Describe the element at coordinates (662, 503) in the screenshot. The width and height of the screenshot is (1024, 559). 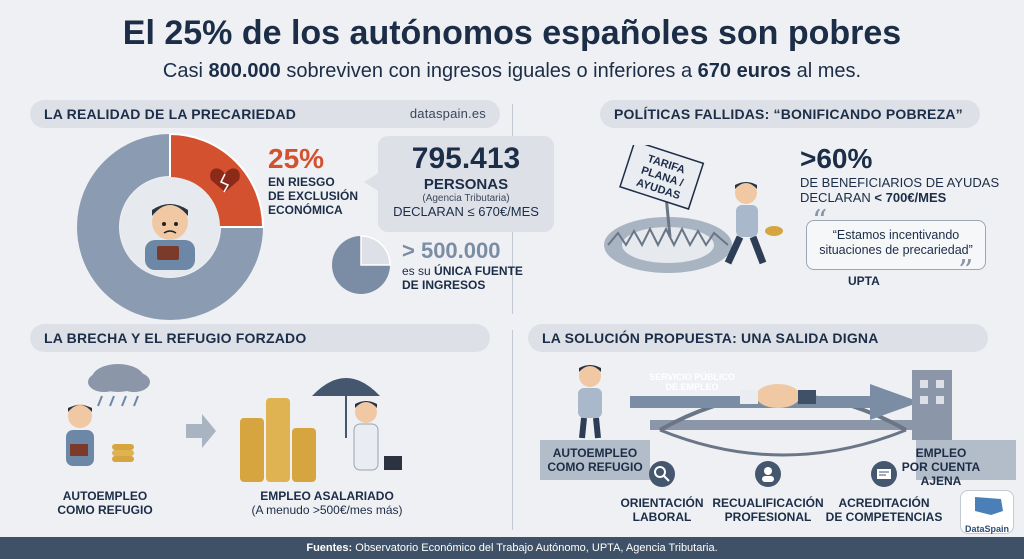
I see `guidance-line1: ORIENTACIÓN` at that location.